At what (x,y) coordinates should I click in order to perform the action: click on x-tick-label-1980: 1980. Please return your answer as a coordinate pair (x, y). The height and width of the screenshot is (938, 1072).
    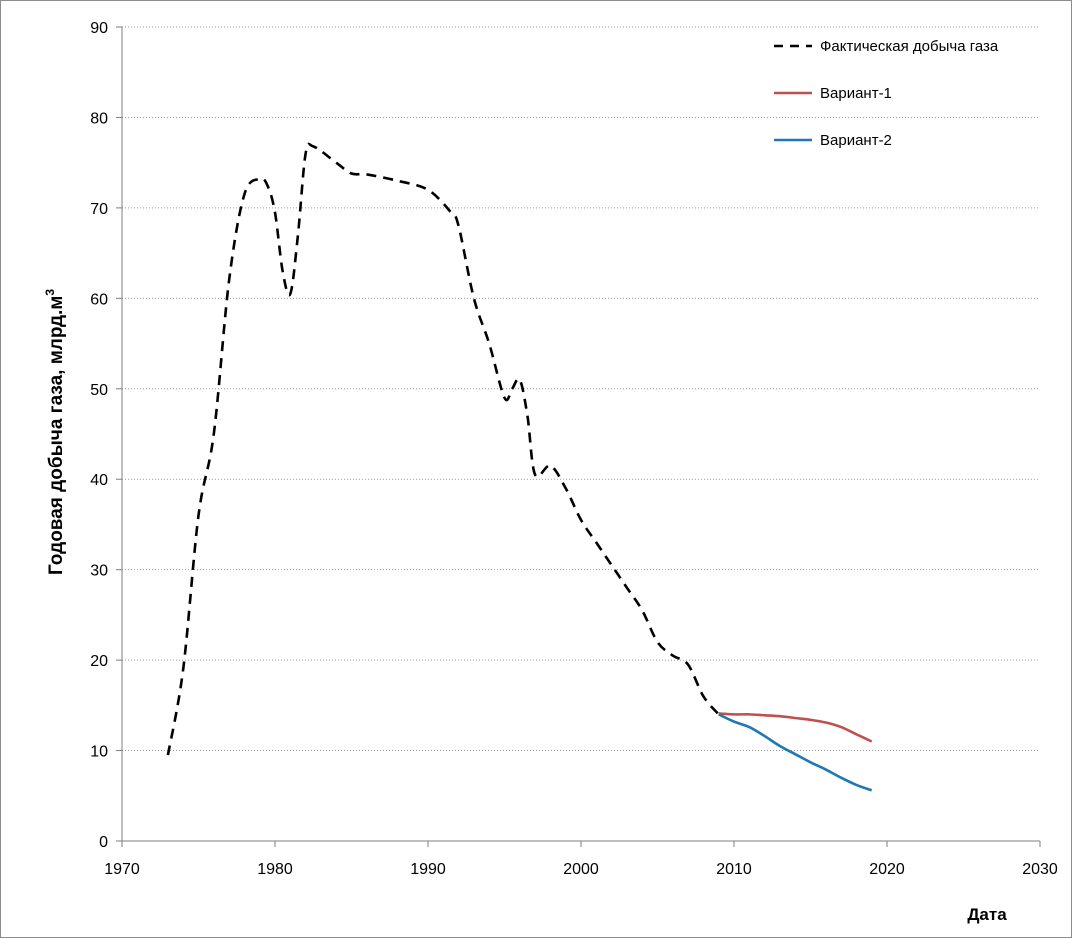
    Looking at the image, I should click on (275, 869).